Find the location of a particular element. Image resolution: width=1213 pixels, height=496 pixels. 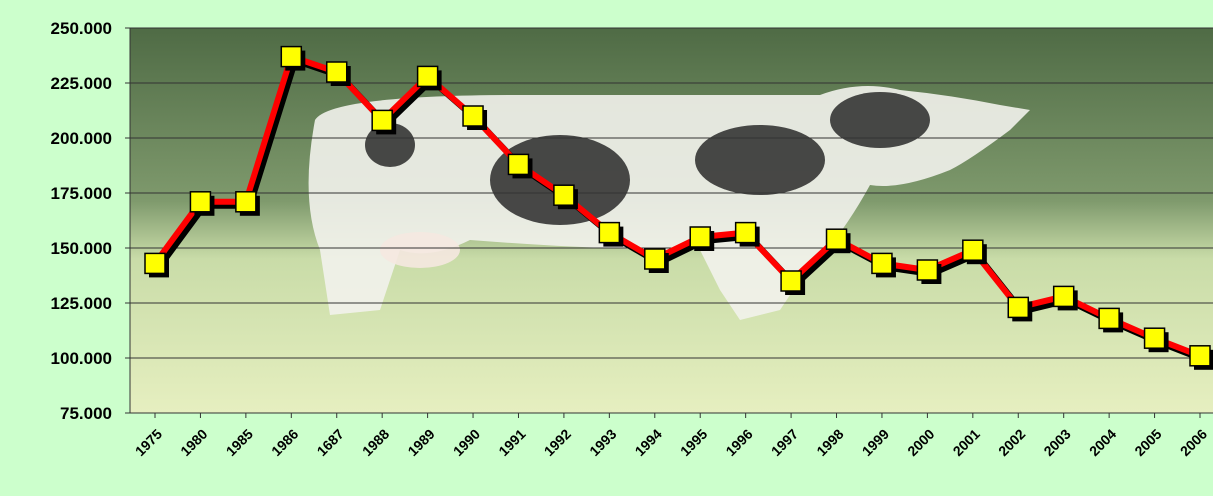

y-tick-label: 225.000 is located at coordinates (81, 83).